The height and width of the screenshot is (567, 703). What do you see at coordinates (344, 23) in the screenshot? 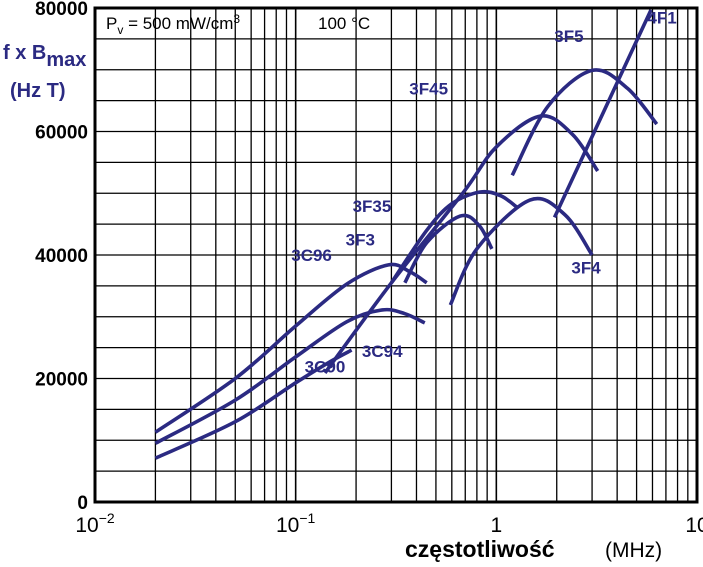
I see `temperature-annotation: 100 °C` at bounding box center [344, 23].